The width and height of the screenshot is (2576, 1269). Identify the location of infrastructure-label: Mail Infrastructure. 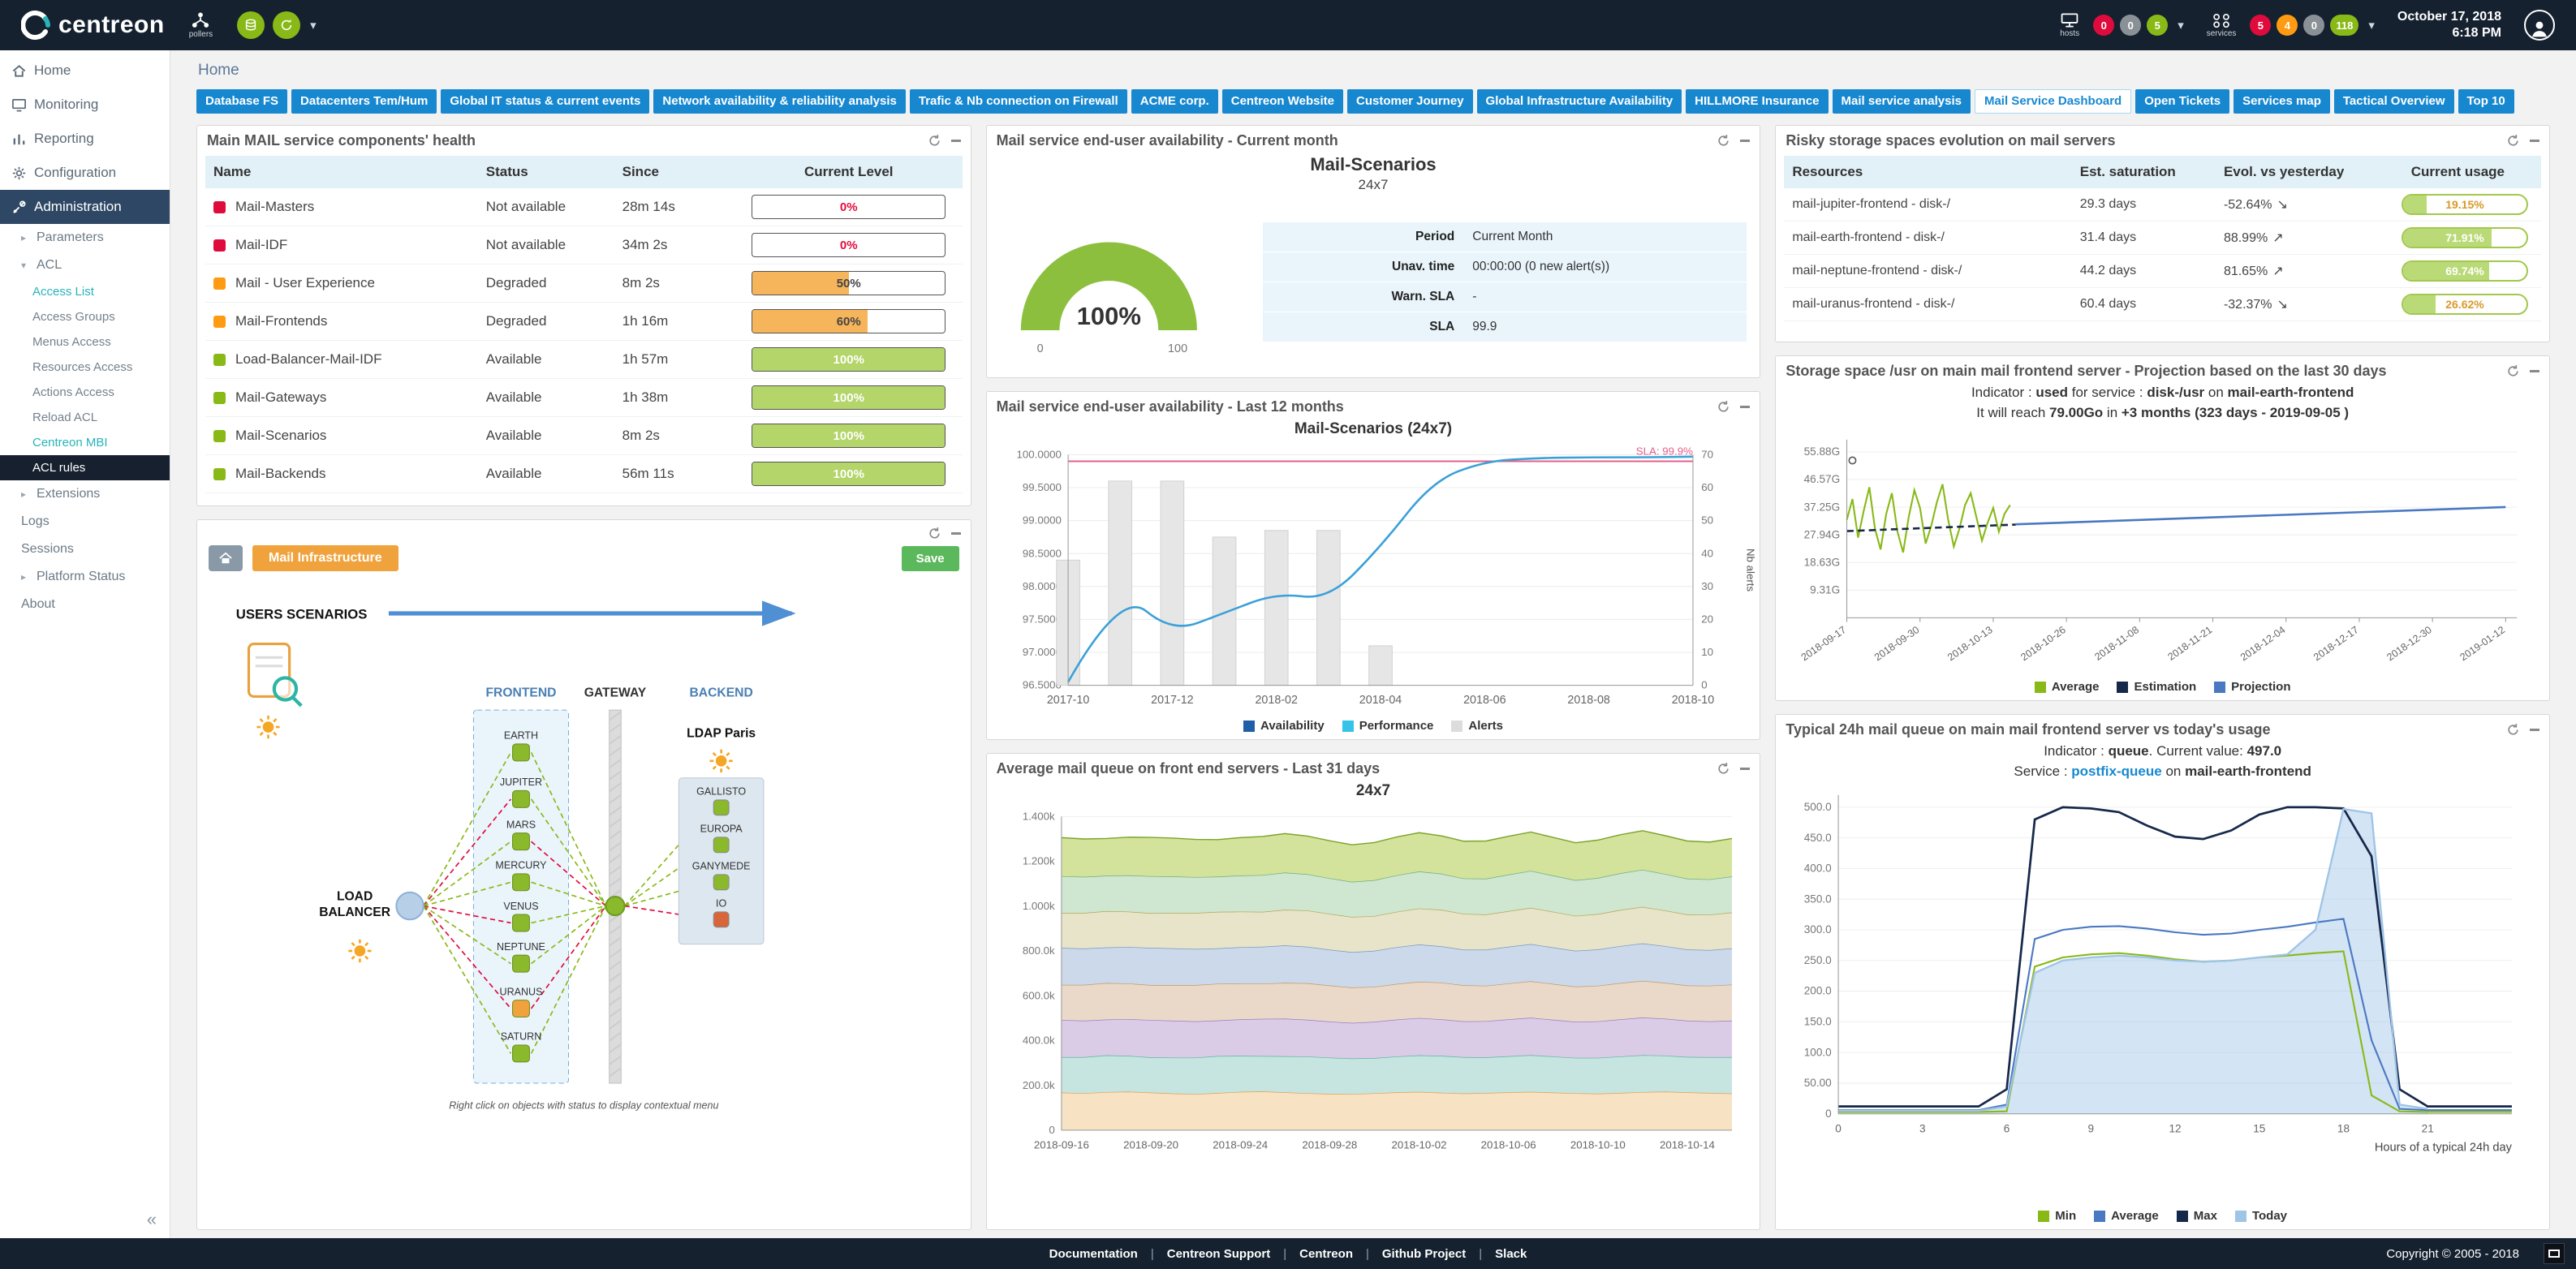
(325, 558).